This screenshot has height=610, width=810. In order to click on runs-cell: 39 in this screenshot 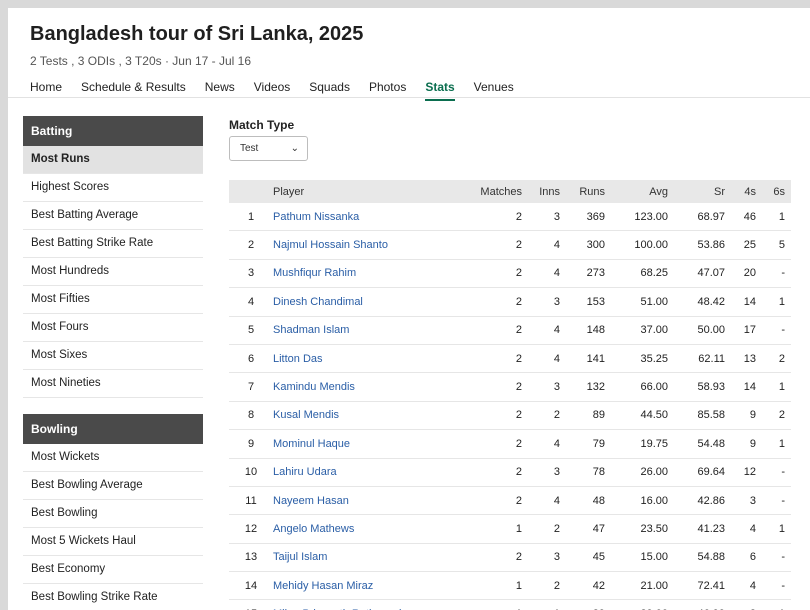, I will do `click(582, 604)`.